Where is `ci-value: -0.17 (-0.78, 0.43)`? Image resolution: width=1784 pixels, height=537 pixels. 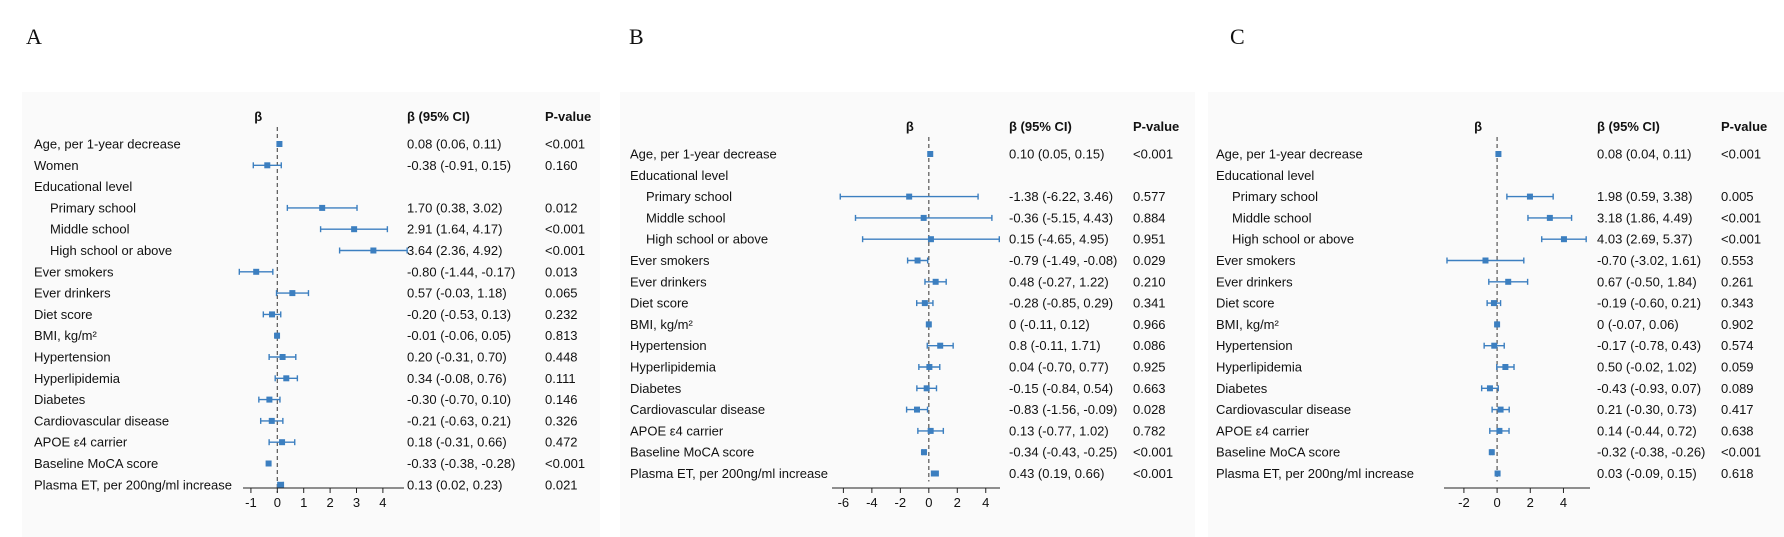 ci-value: -0.17 (-0.78, 0.43) is located at coordinates (1649, 345).